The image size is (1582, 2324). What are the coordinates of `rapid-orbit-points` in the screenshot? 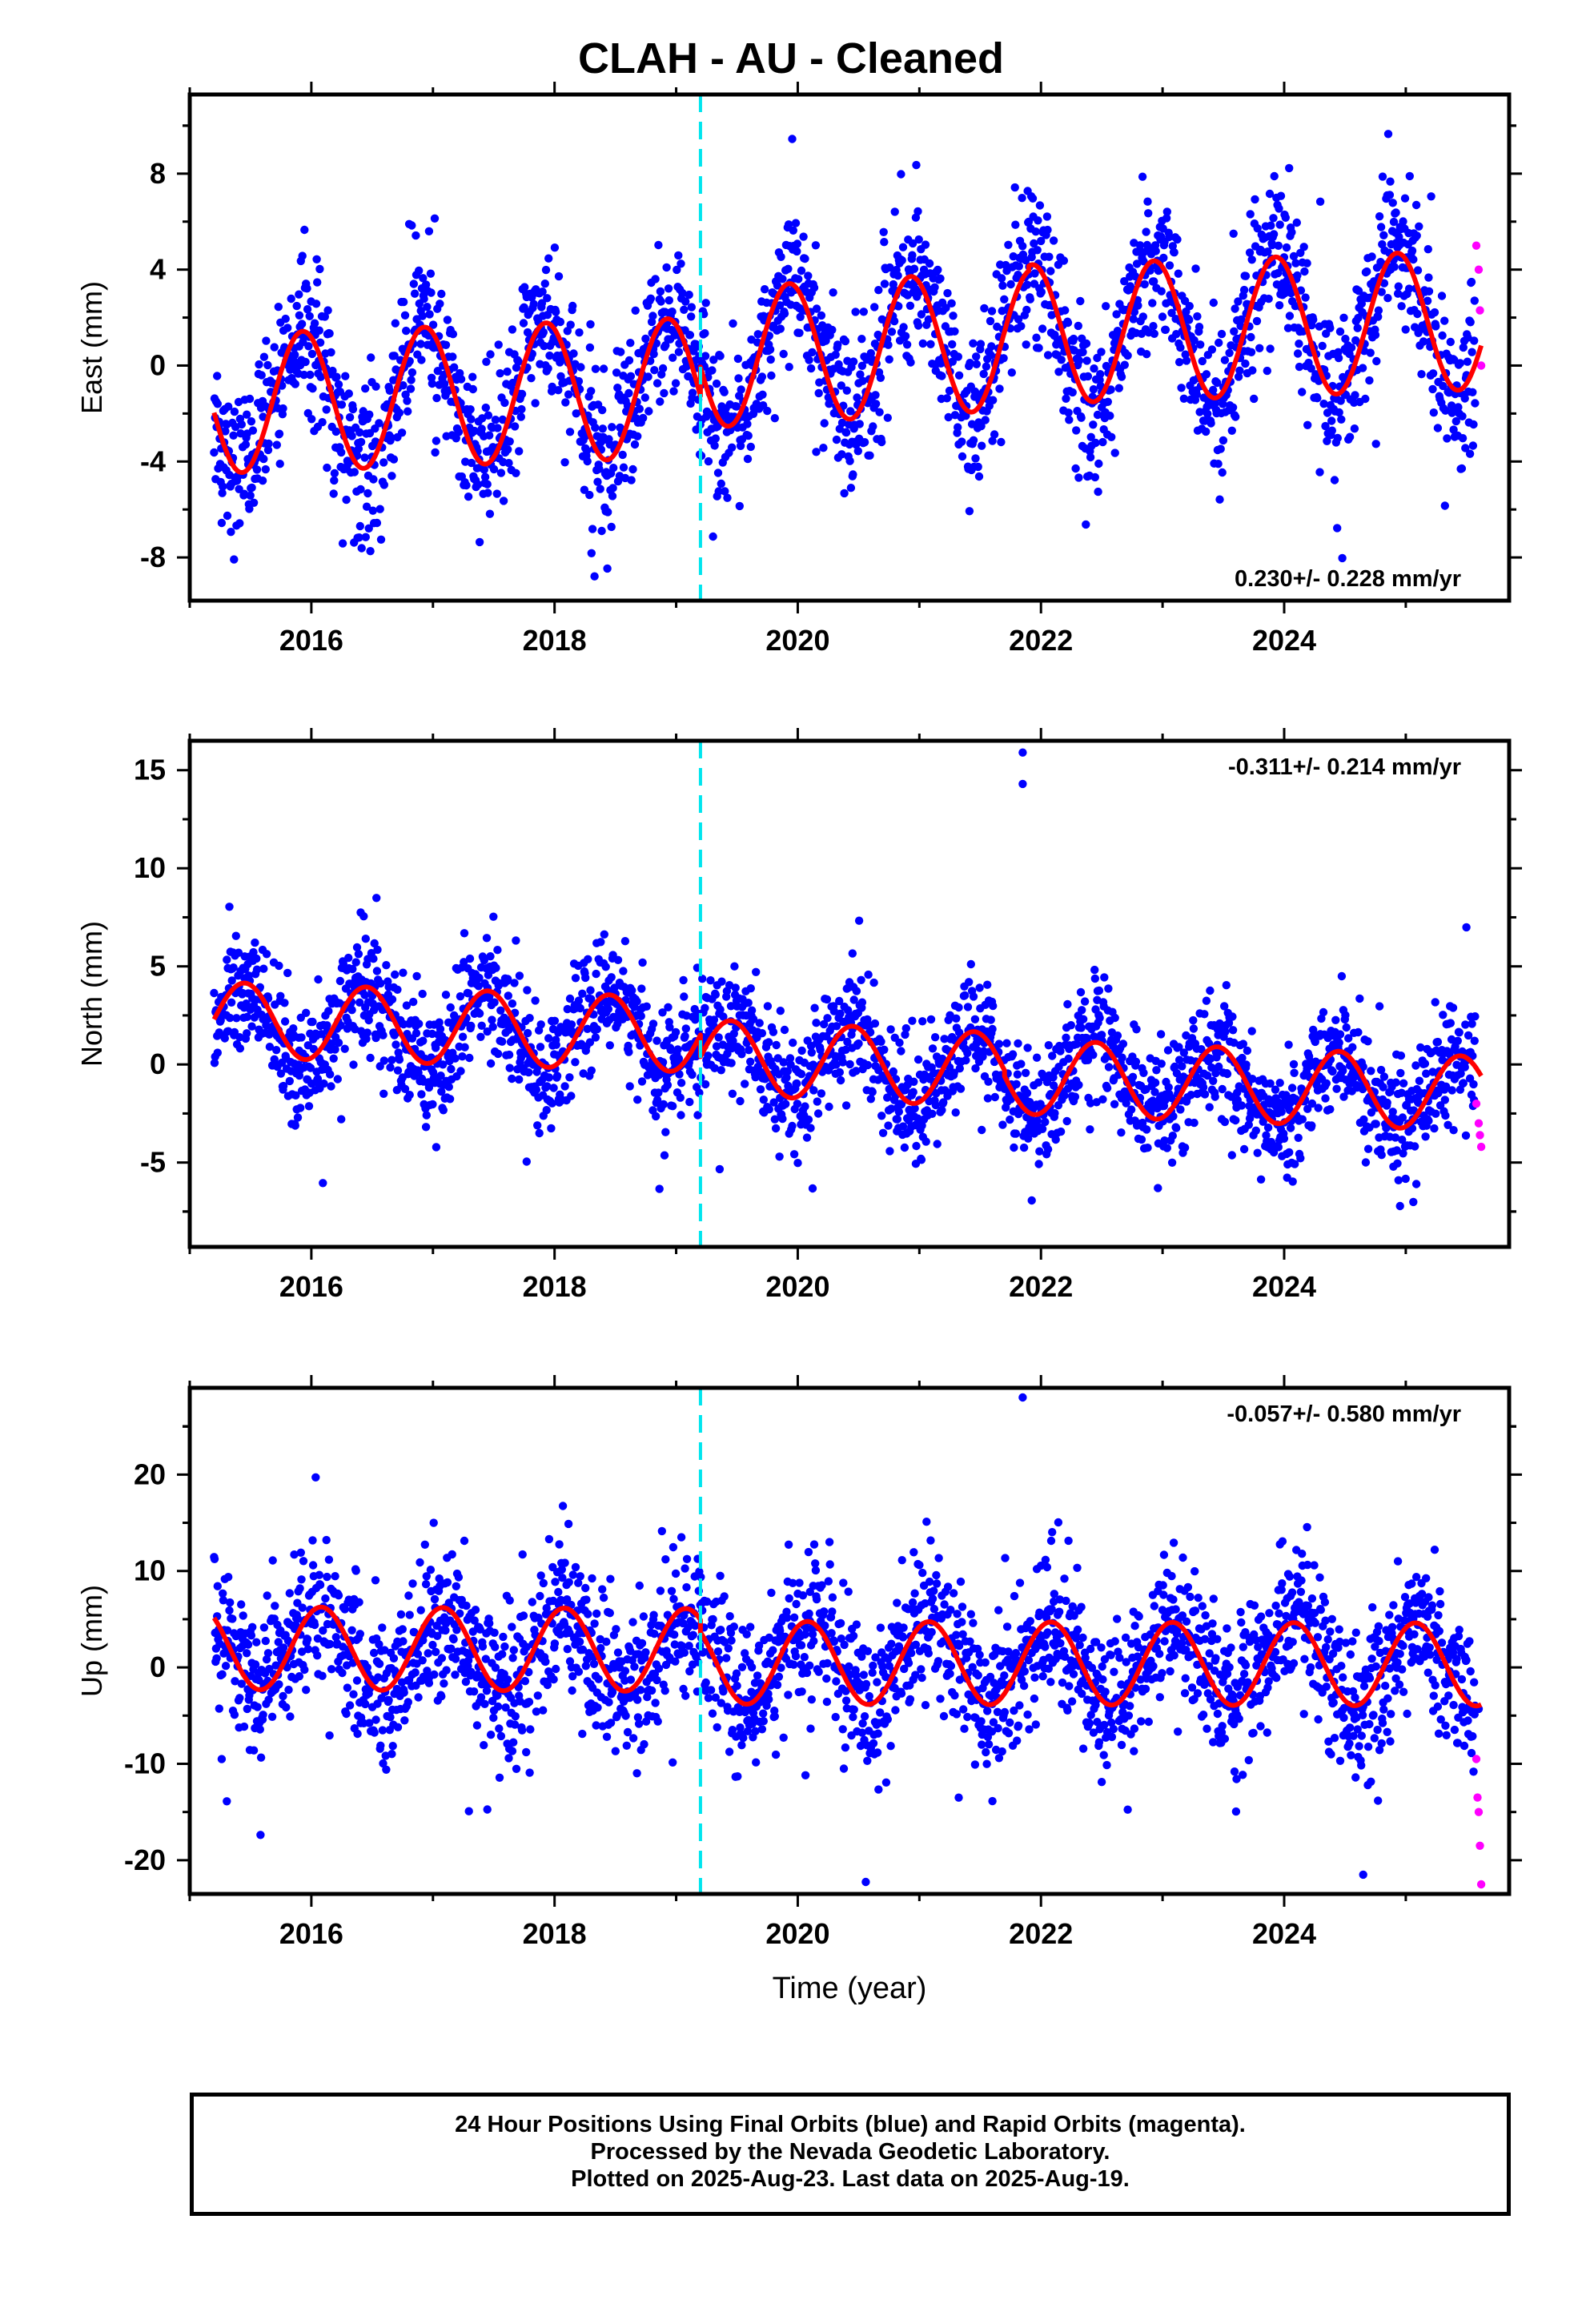 It's located at (1479, 305).